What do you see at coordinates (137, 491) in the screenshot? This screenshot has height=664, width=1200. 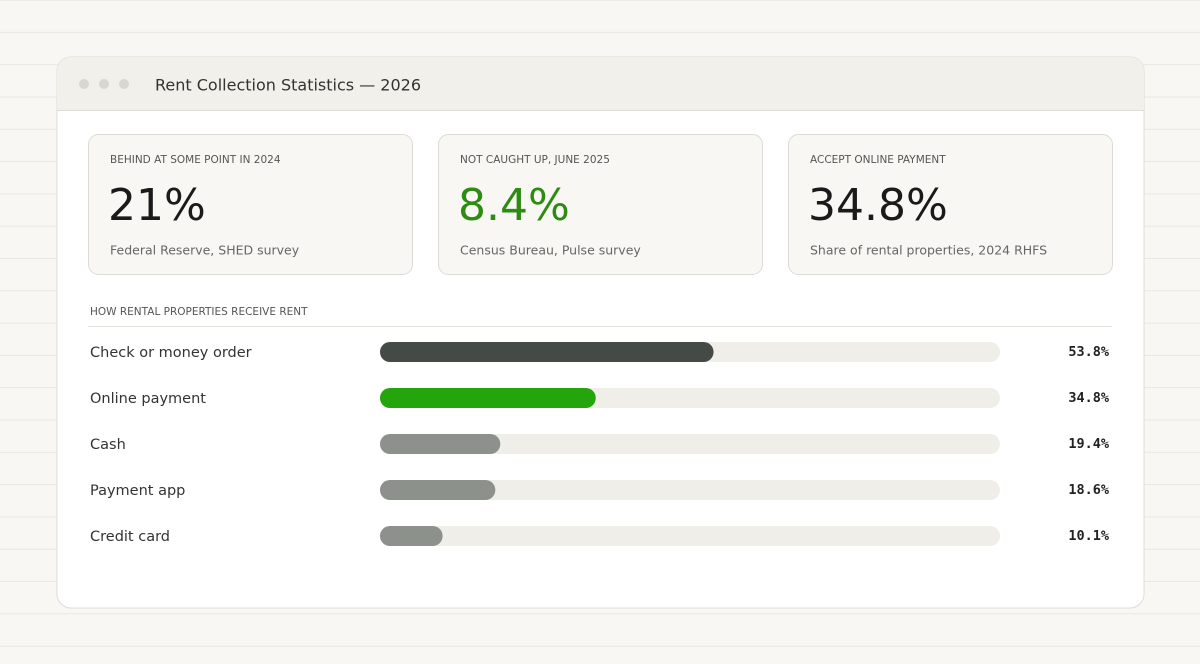 I see `category-label: Payment app` at bounding box center [137, 491].